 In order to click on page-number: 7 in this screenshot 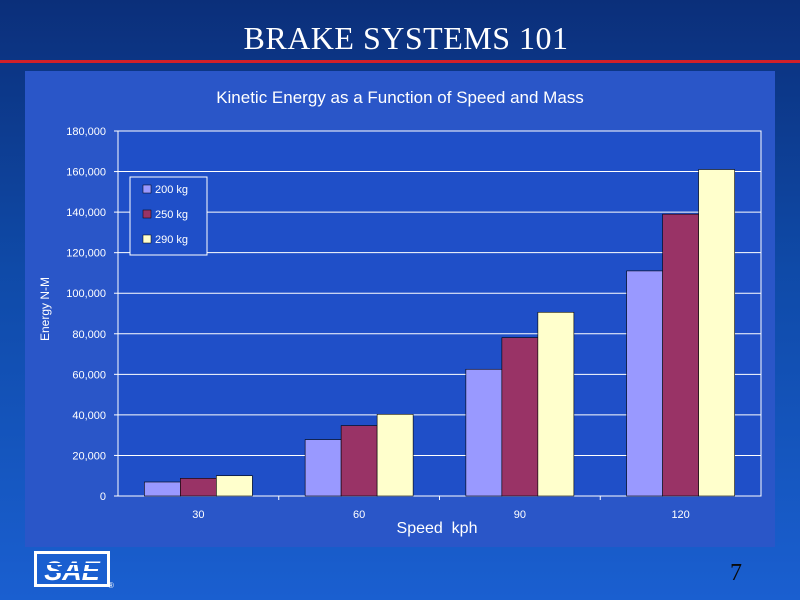, I will do `click(736, 573)`.